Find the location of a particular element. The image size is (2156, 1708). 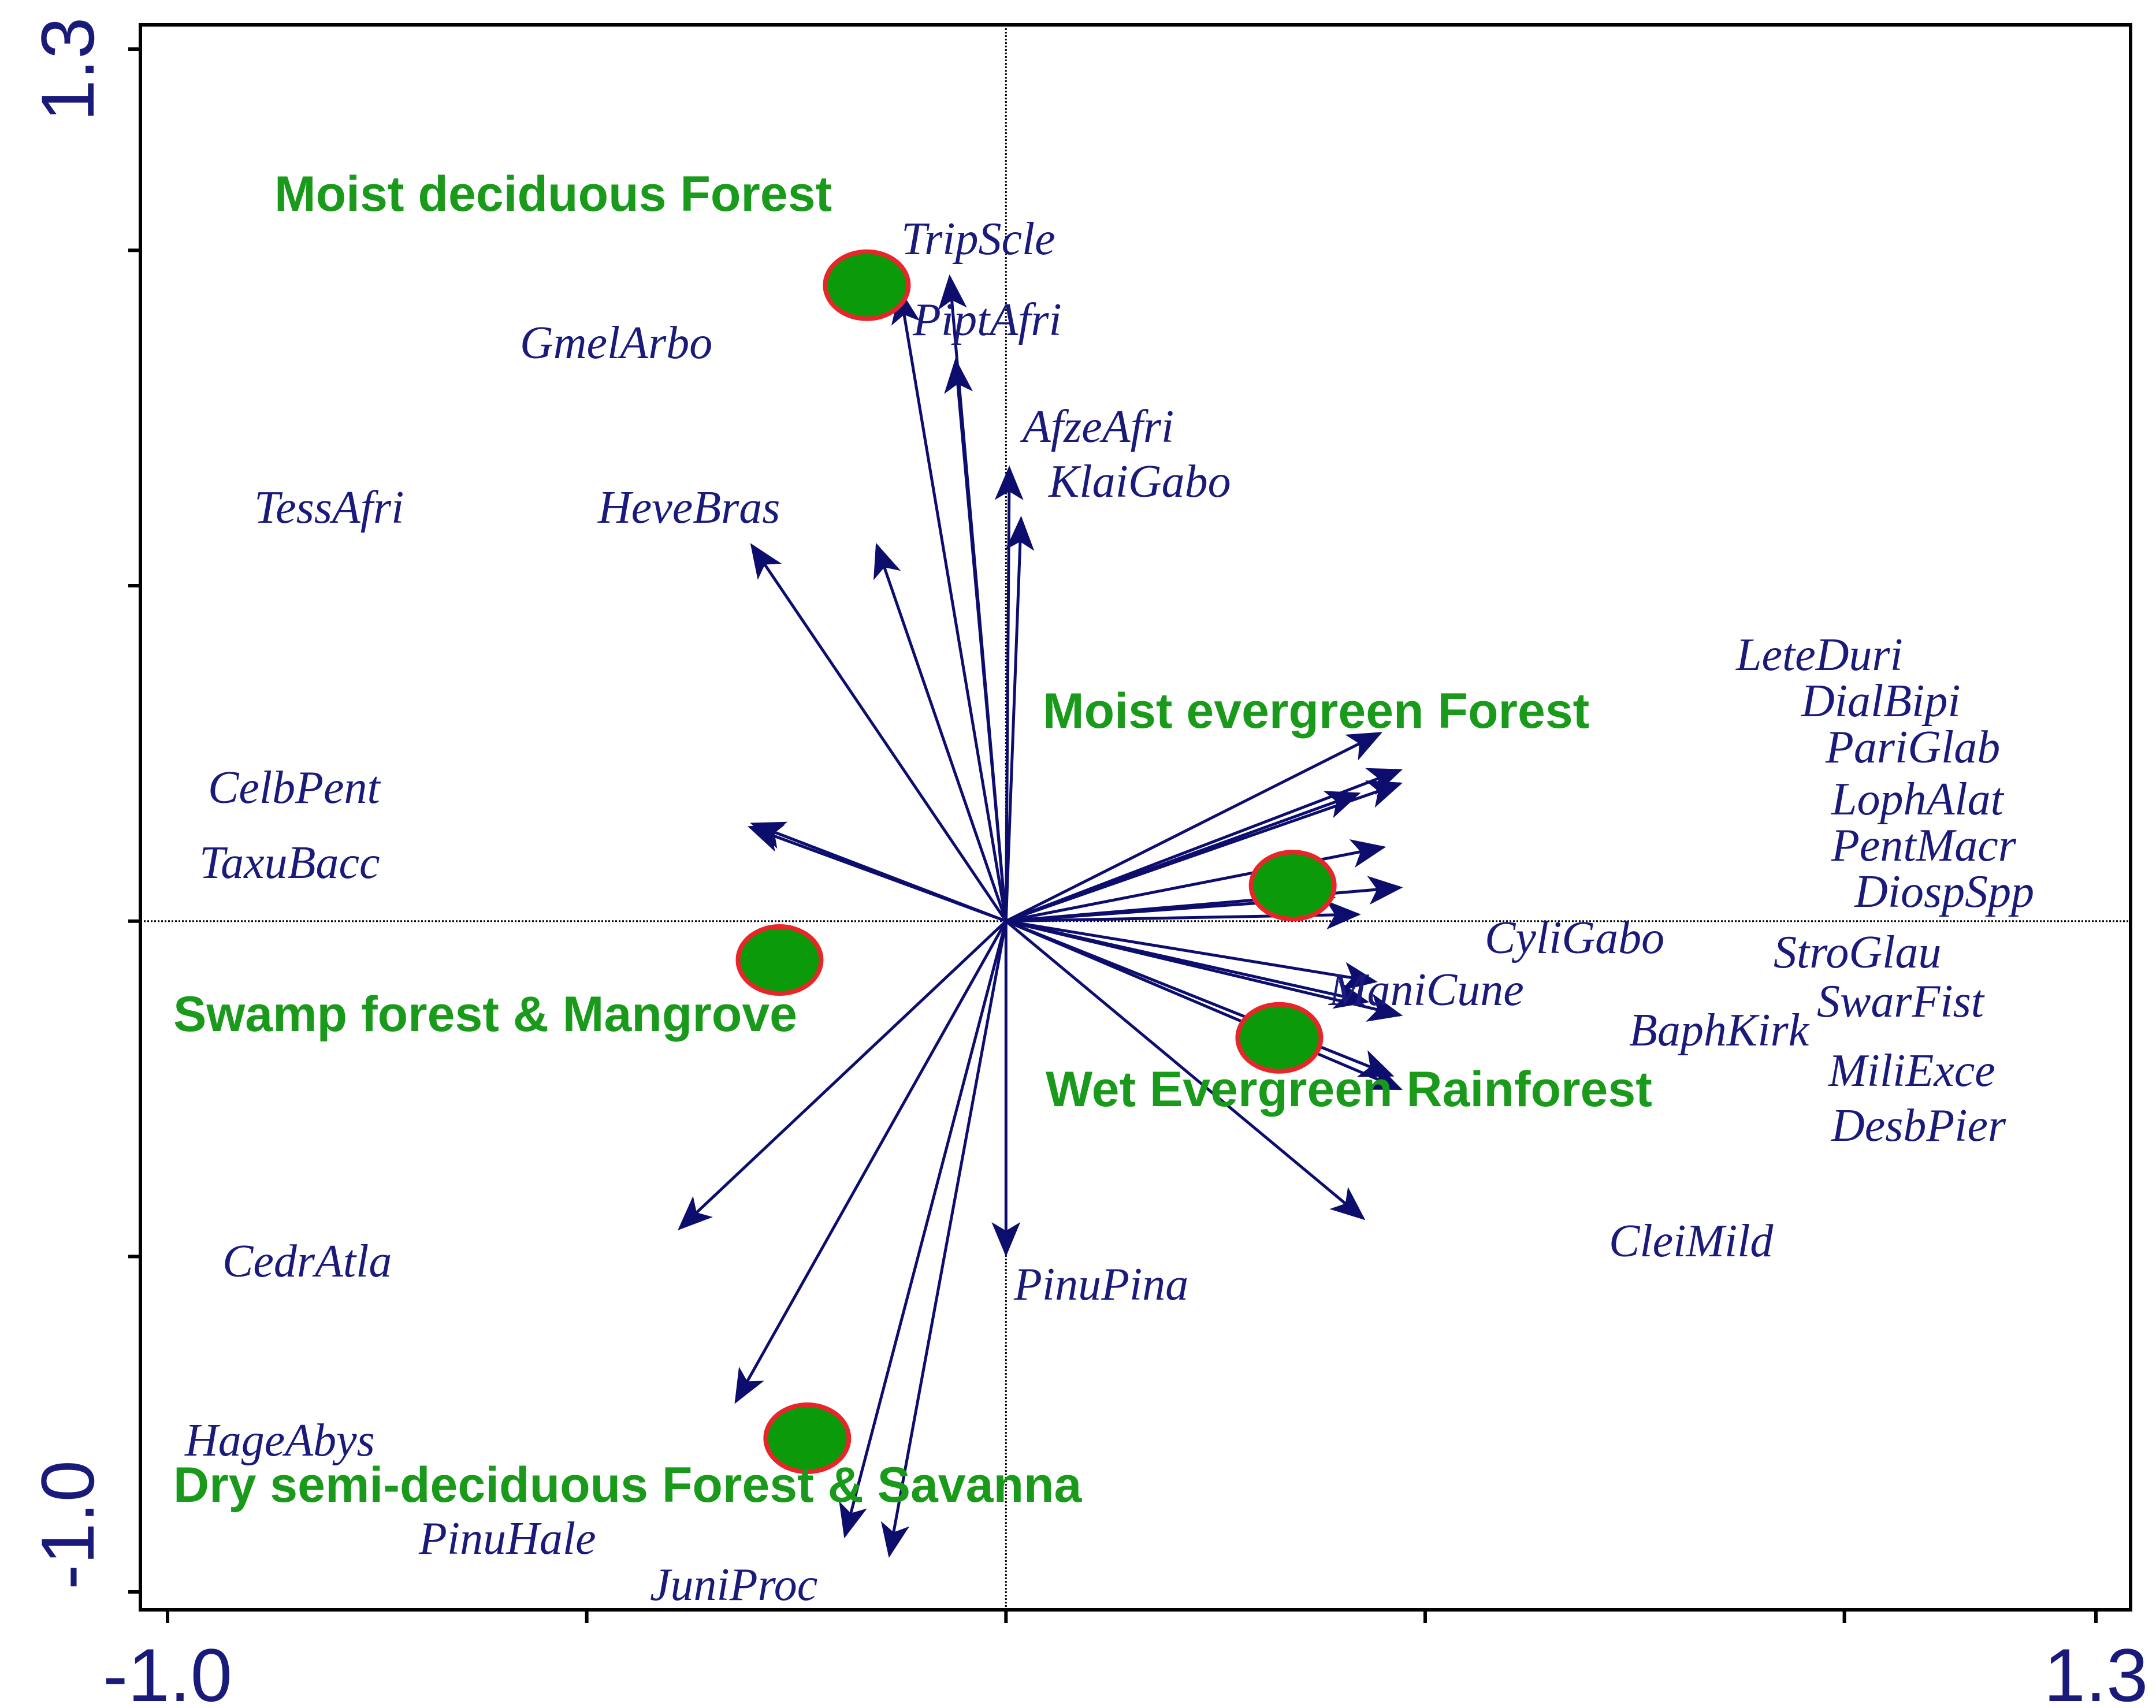

species-label-miliexce: MiliExce is located at coordinates (1912, 1070).